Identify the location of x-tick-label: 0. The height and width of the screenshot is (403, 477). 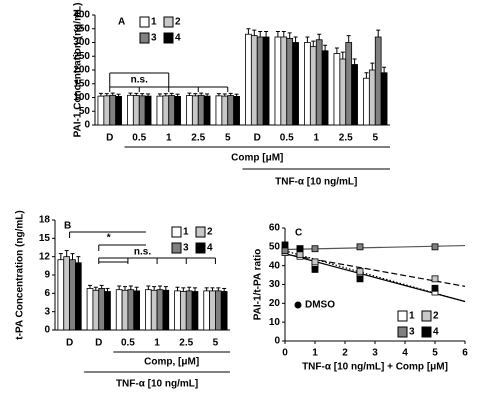
(285, 353).